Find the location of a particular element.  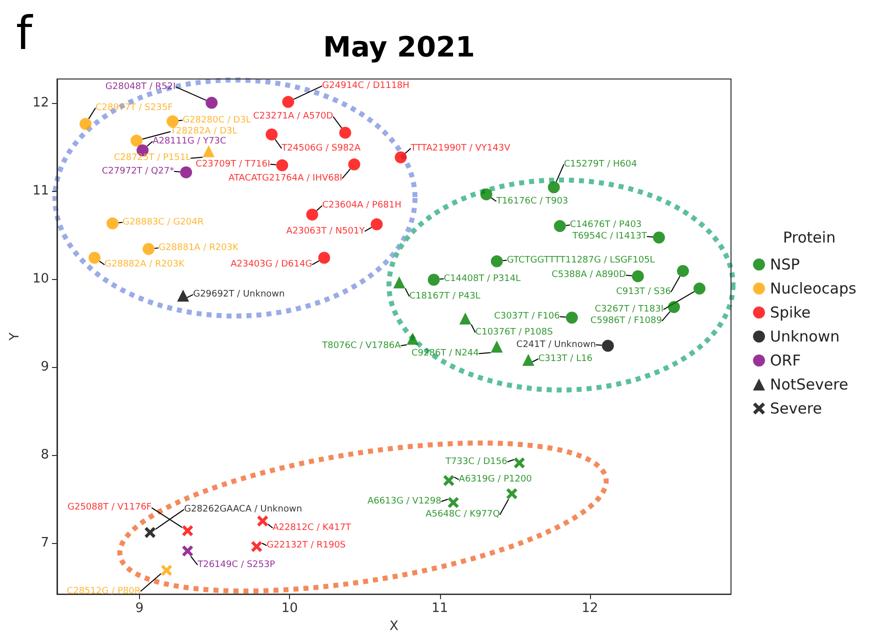

data-label: TTTA21990T / VY143V is located at coordinates (461, 148).